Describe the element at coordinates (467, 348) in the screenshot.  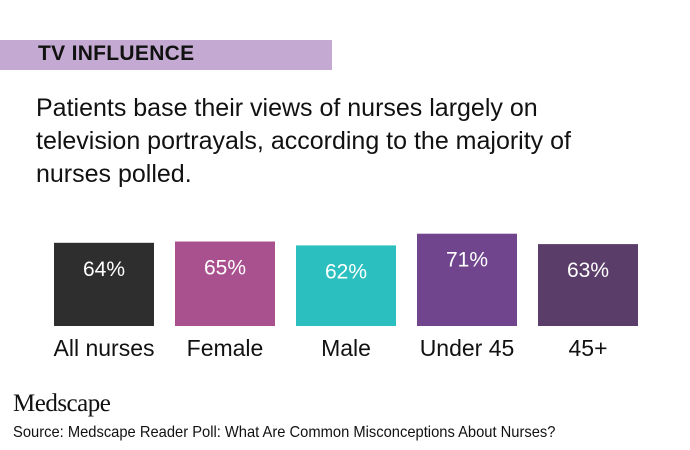
I see `category-label: Under 45` at that location.